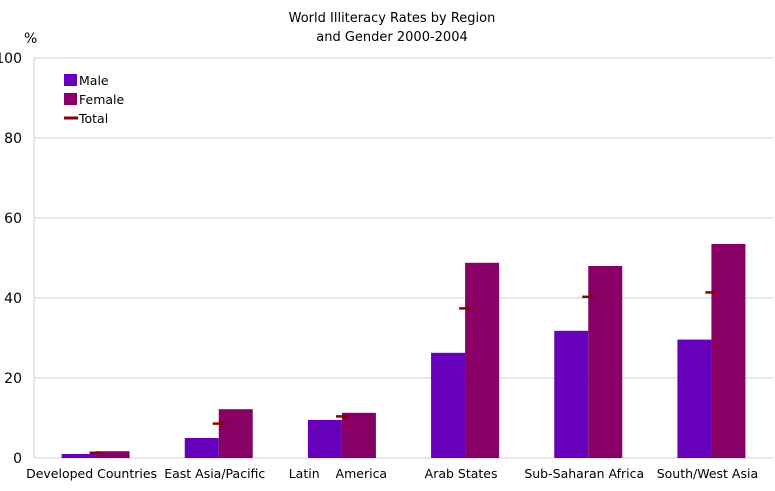  What do you see at coordinates (11, 259) in the screenshot?
I see `y-tick-labels: 0 20 40 60 80 100` at bounding box center [11, 259].